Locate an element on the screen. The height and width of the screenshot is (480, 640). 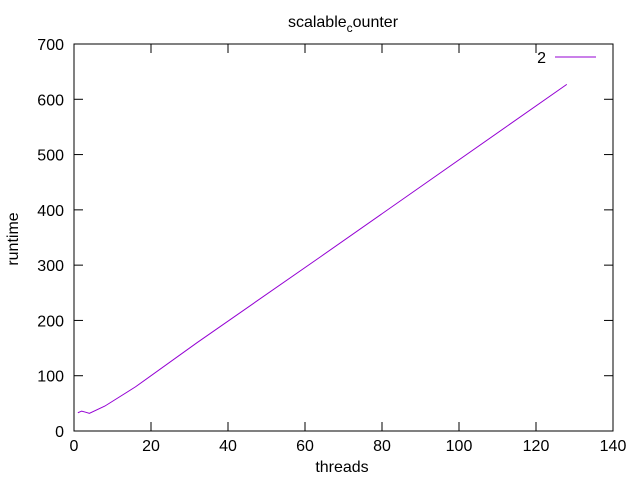
y-tick-label: 600 is located at coordinates (50, 100).